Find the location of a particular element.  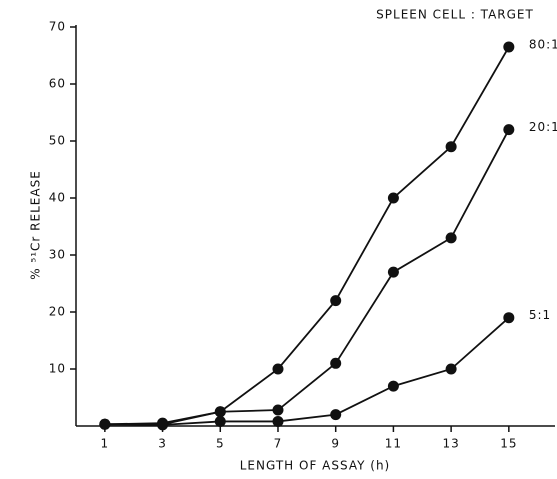

series-label: 5:1 is located at coordinates (540, 315).